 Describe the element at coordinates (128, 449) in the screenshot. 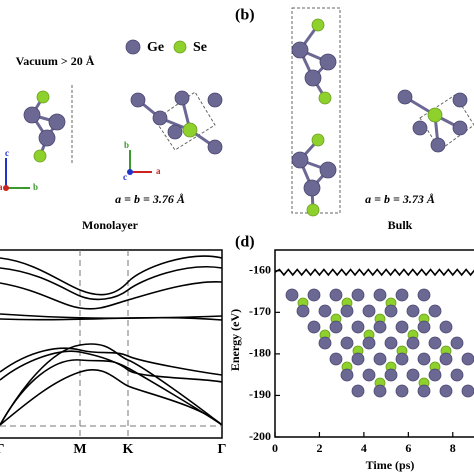

I see `k-label: K` at that location.